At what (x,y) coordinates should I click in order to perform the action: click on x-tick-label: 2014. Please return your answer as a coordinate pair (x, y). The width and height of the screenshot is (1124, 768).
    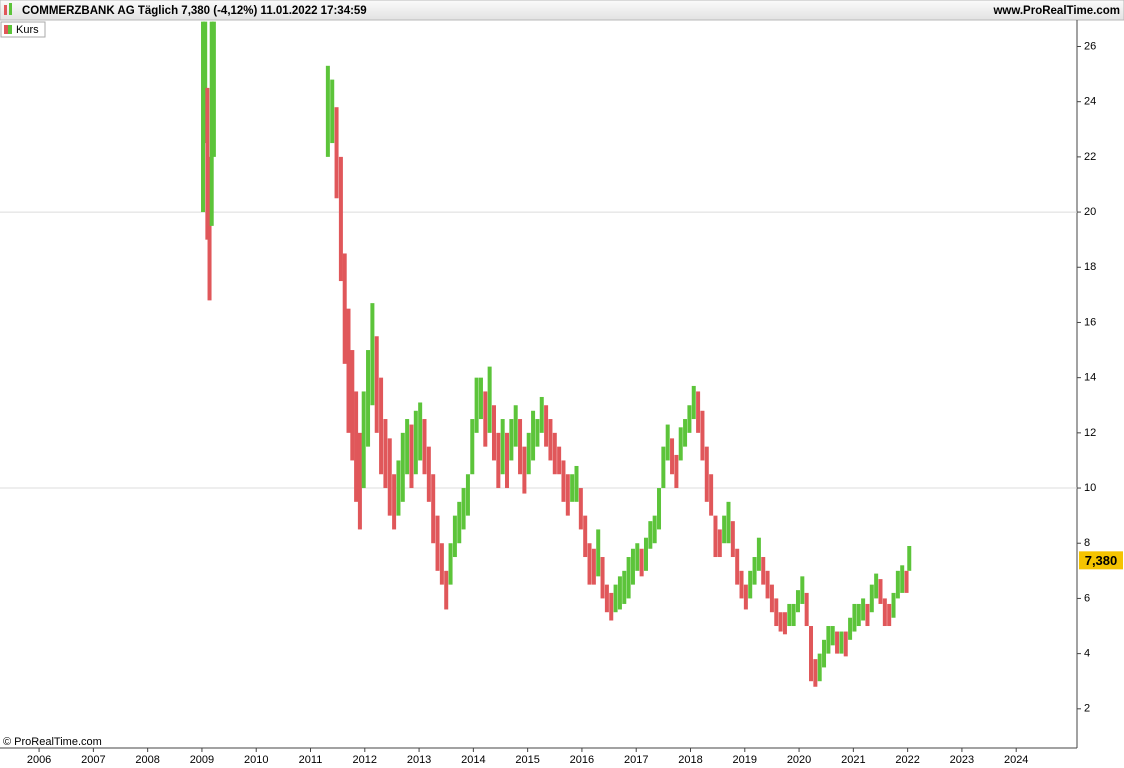
    Looking at the image, I should click on (473, 760).